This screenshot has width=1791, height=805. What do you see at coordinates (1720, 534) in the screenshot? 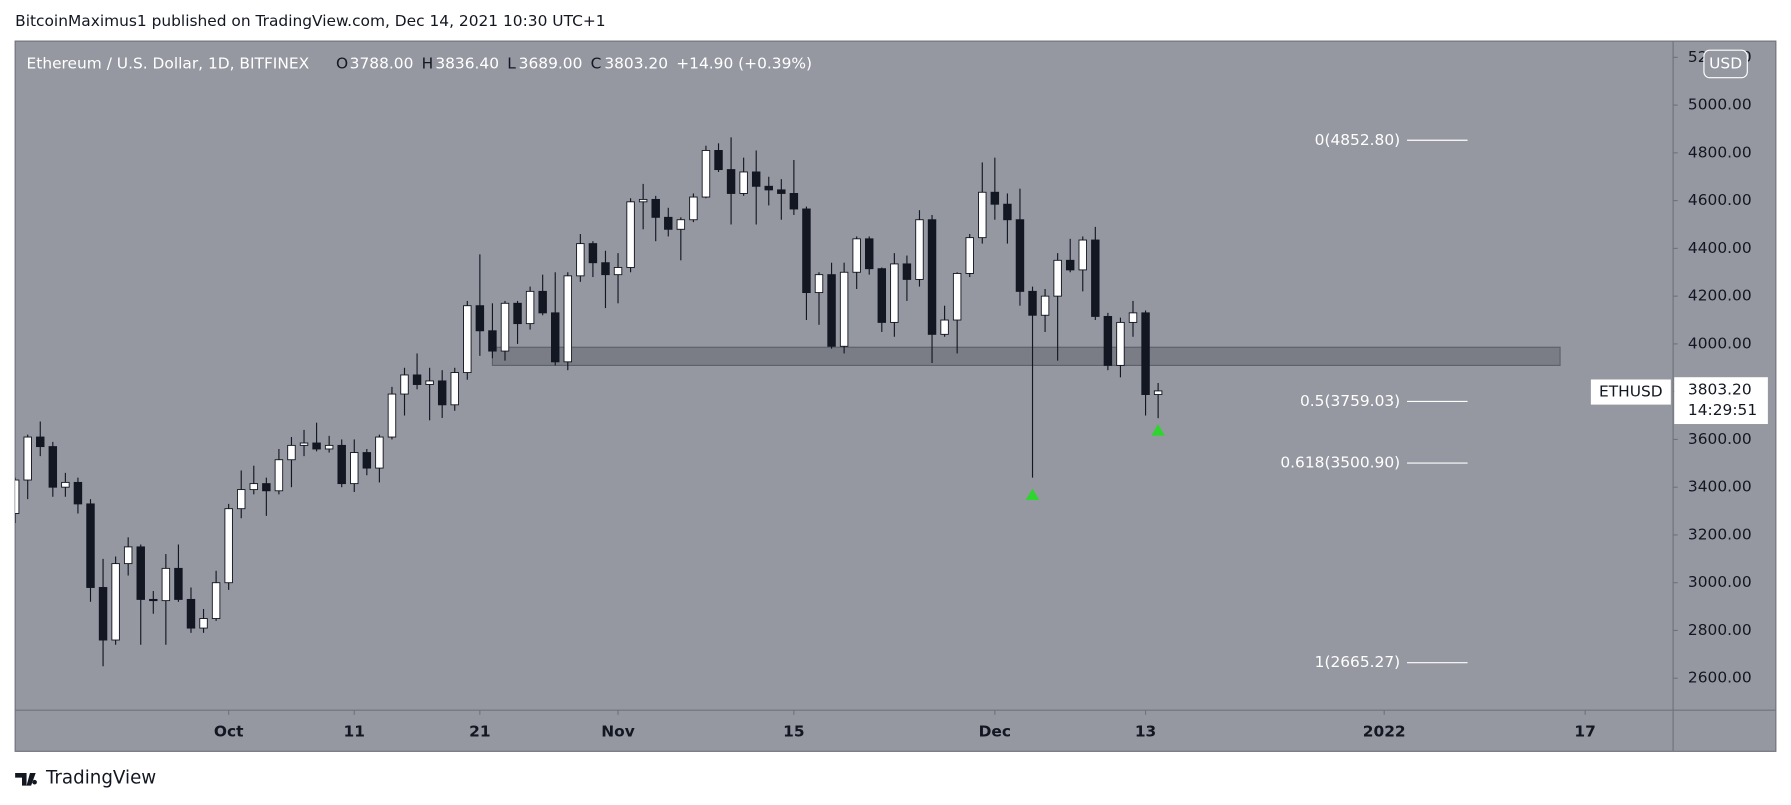
I see `y-tick-label: 3200.00` at bounding box center [1720, 534].